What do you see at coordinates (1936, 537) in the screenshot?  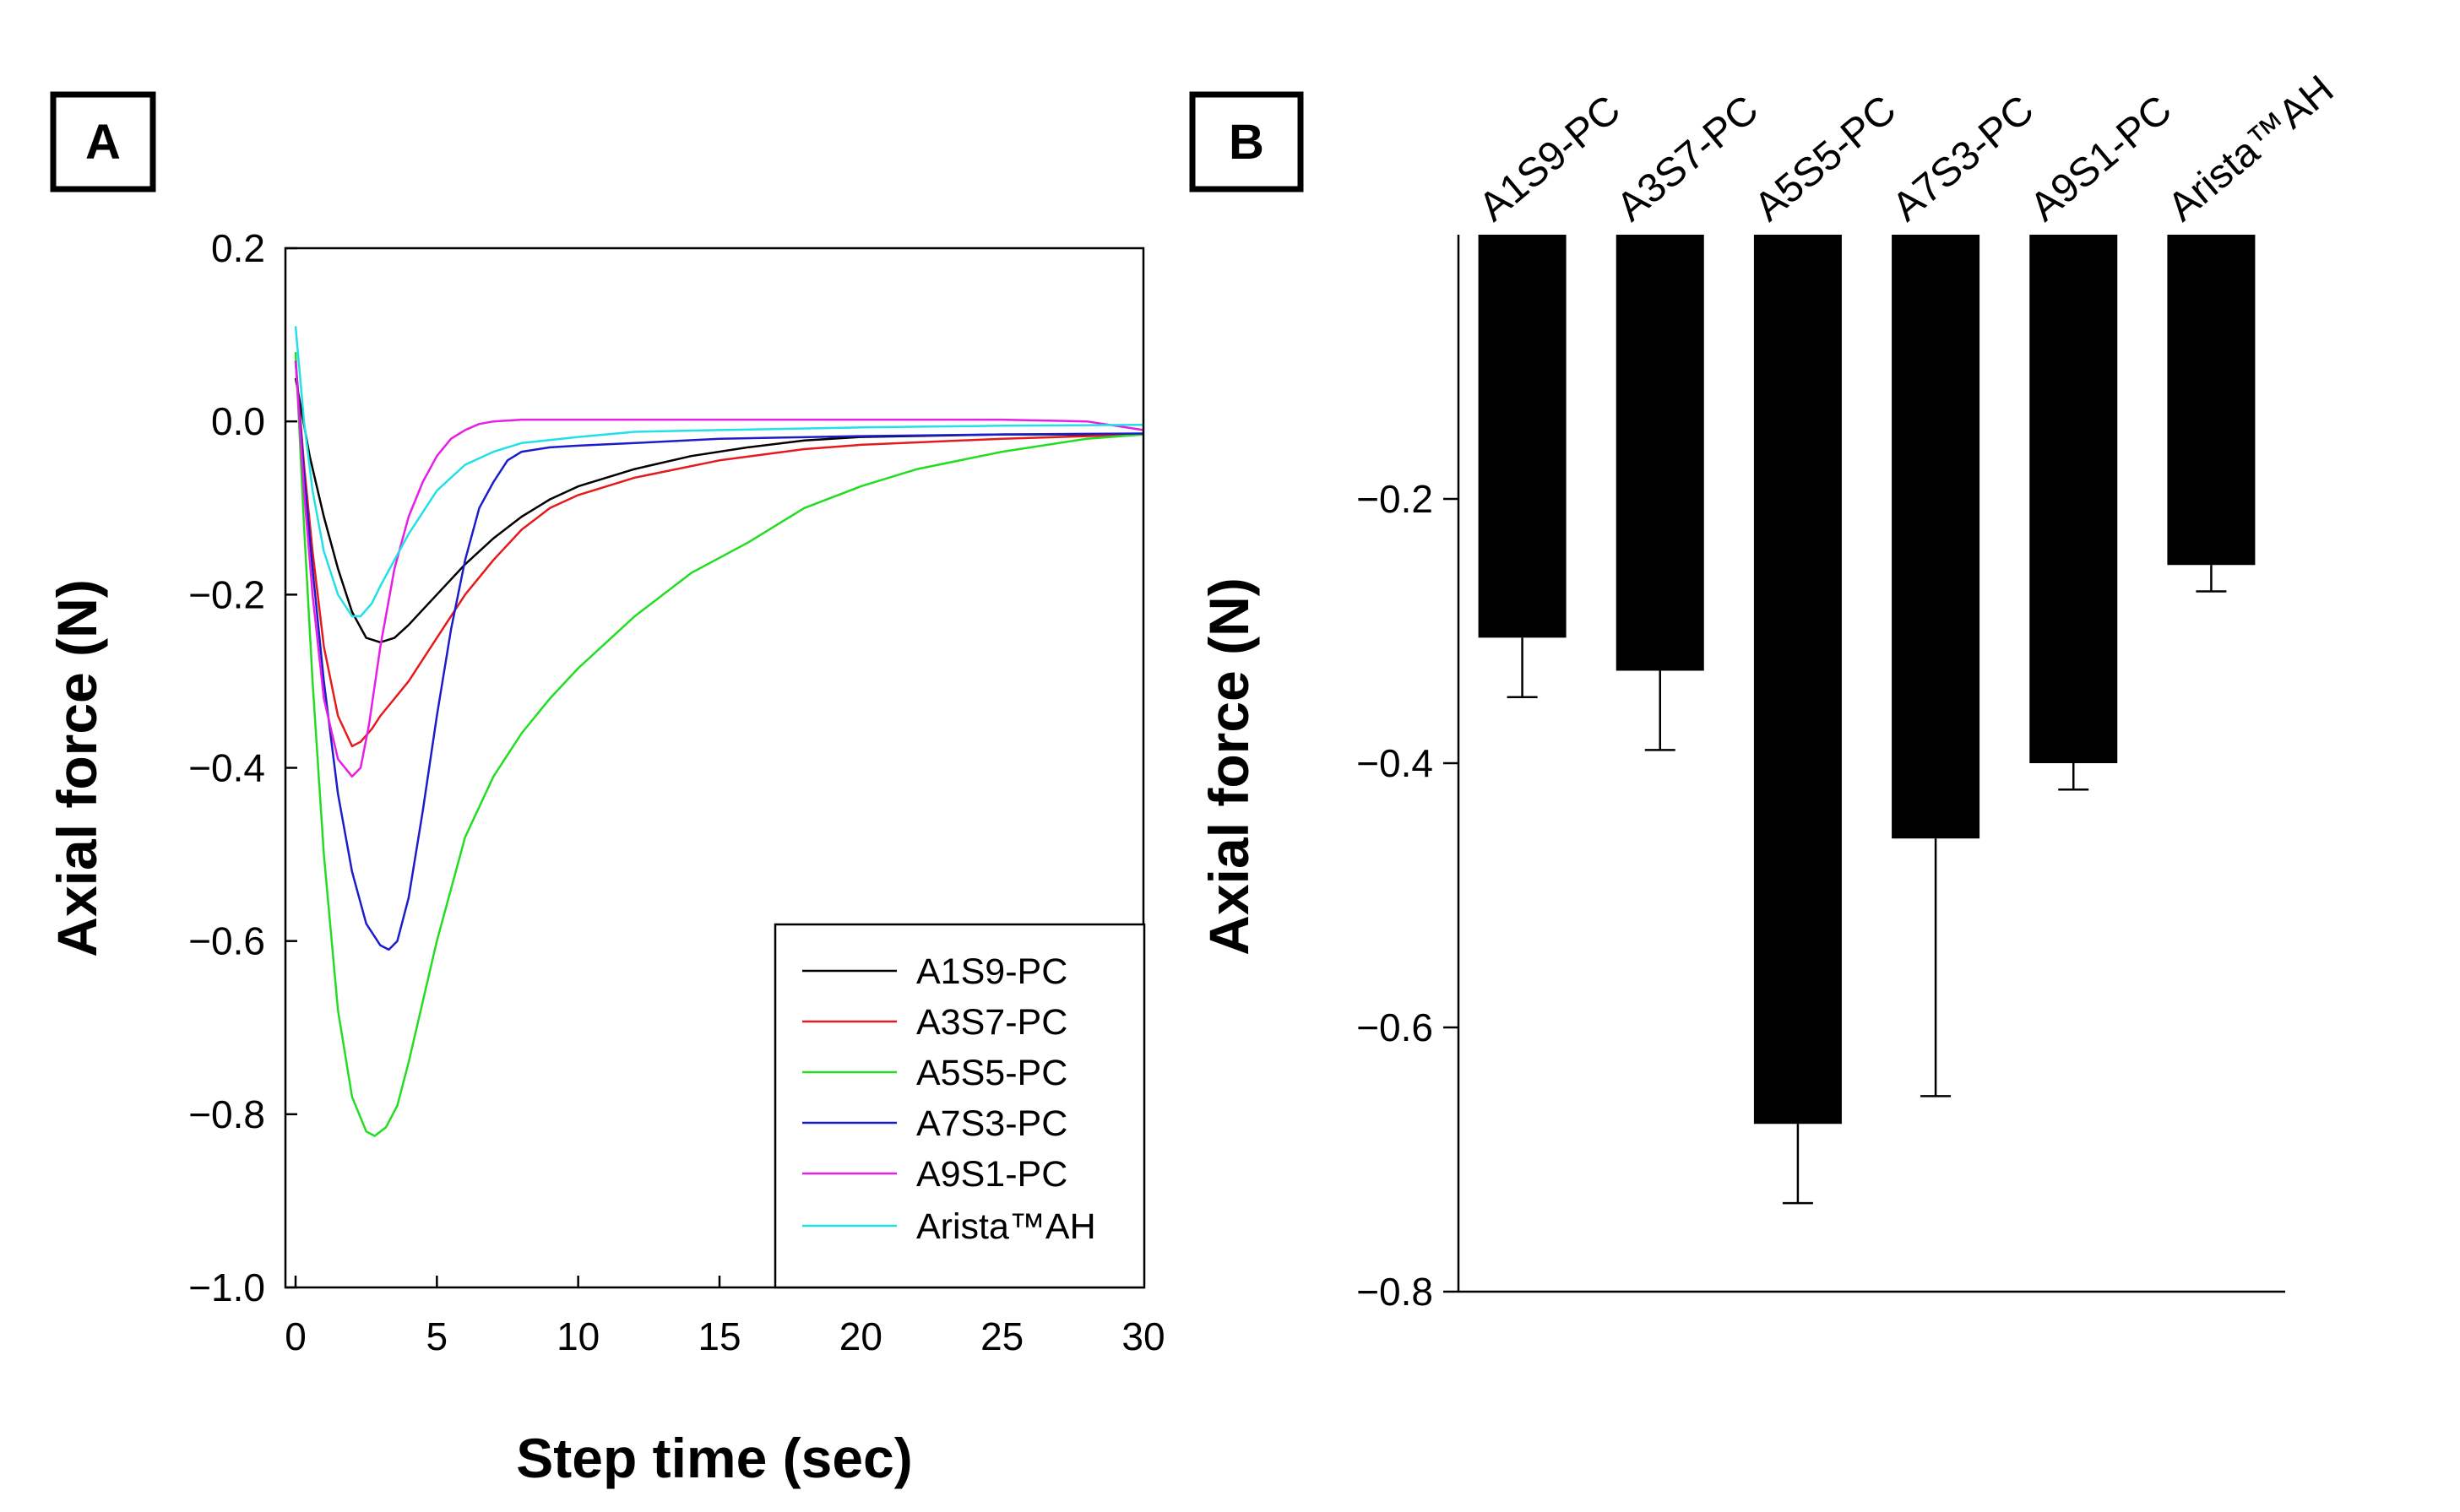 I see `bar-a7s3-pc` at bounding box center [1936, 537].